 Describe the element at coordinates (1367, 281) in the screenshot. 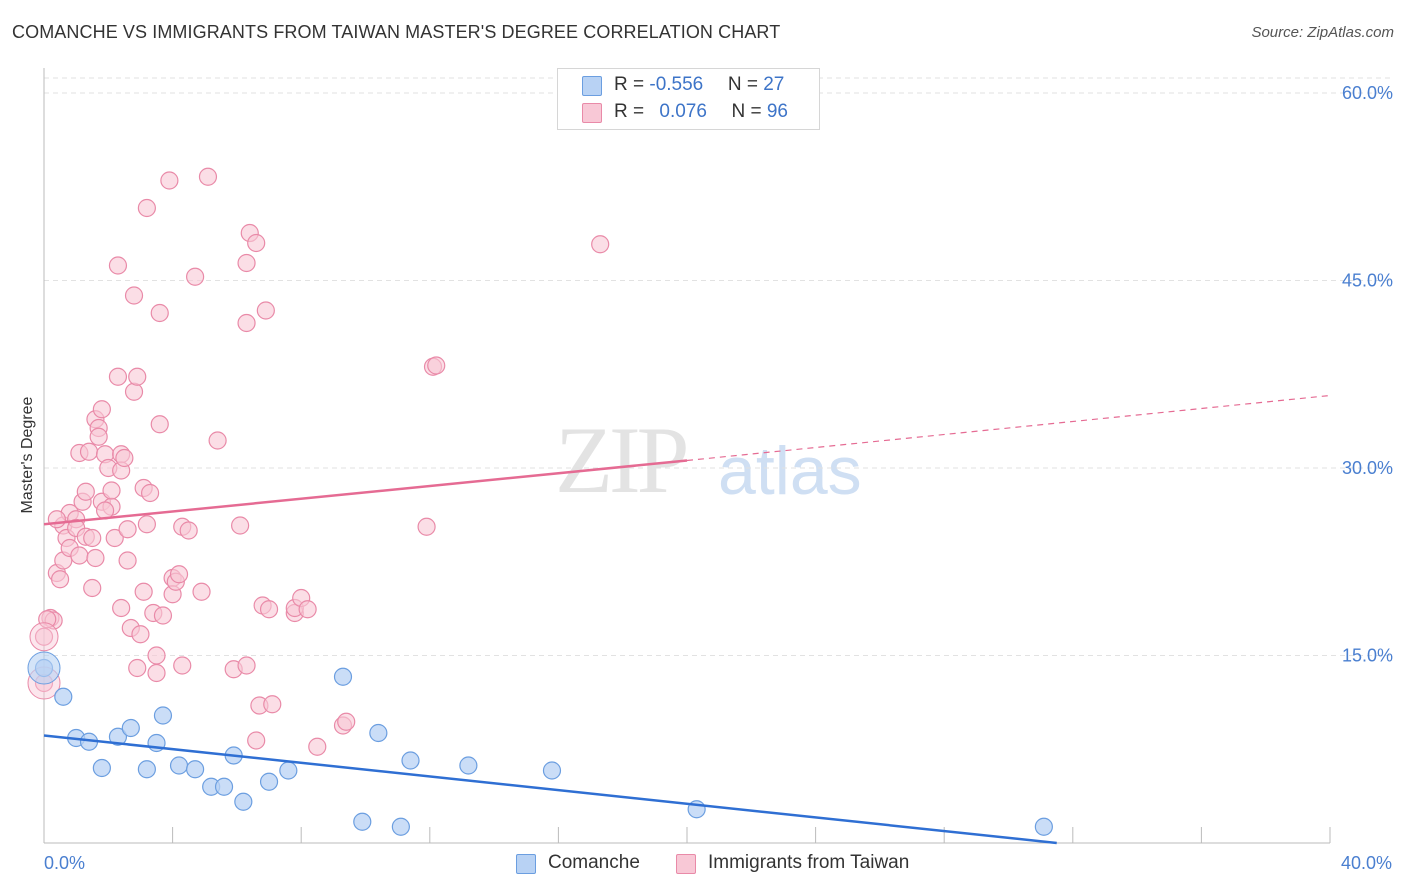

I see `y-tick-label: 45.0%` at that location.